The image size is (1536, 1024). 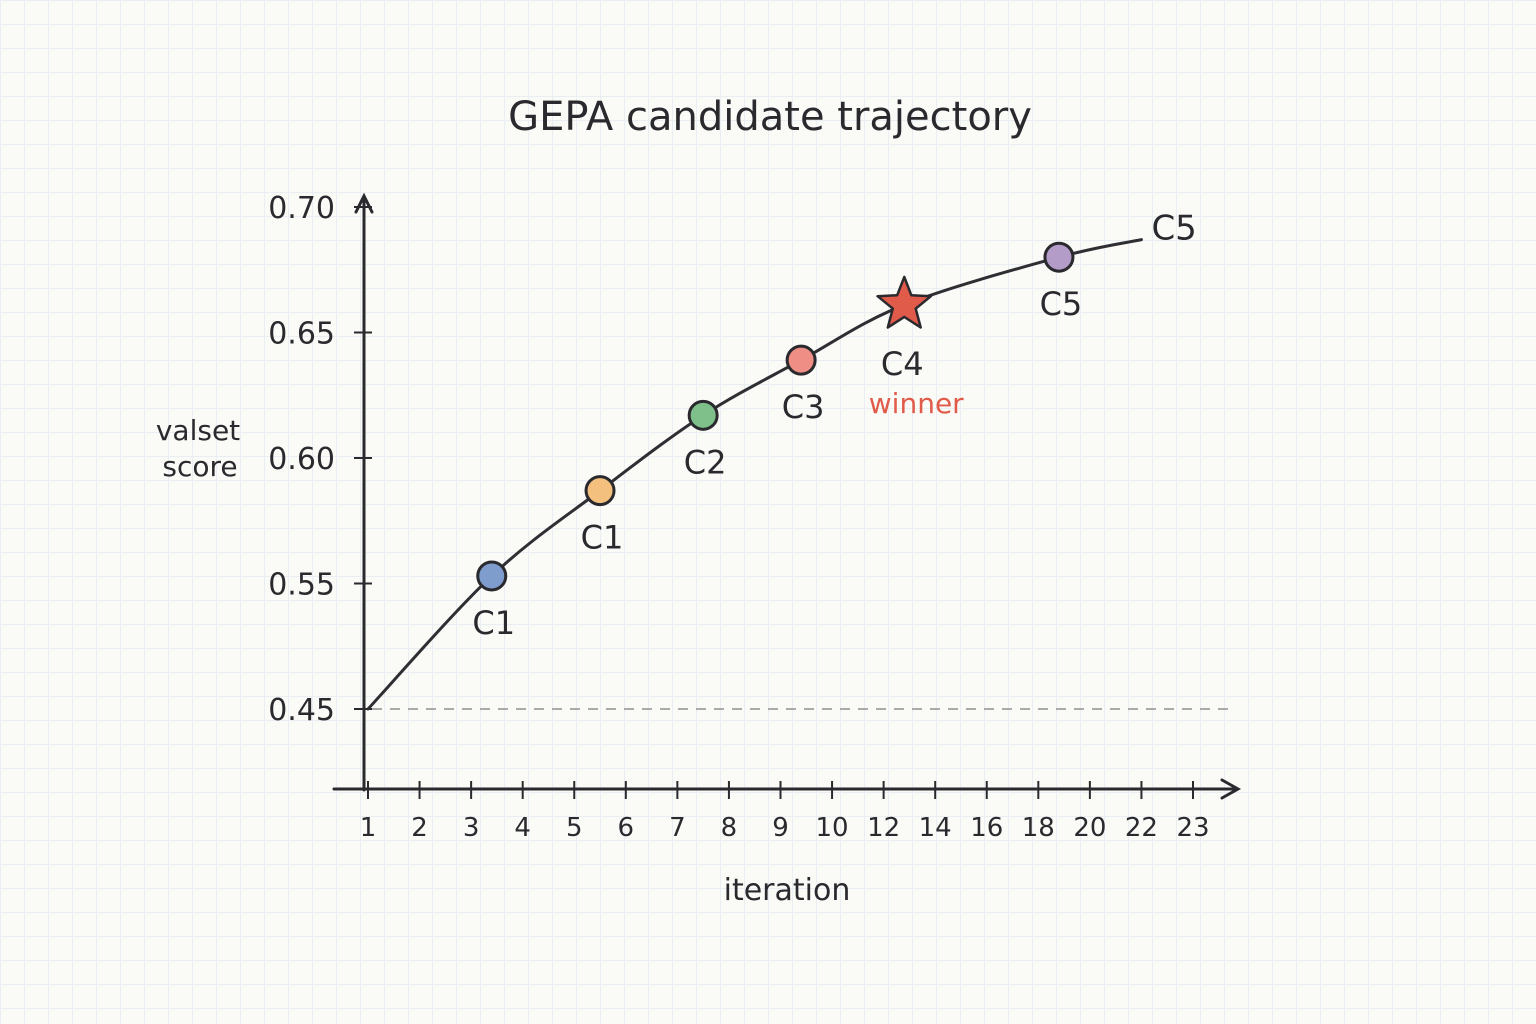 What do you see at coordinates (574, 828) in the screenshot?
I see `x-tick-label: 5` at bounding box center [574, 828].